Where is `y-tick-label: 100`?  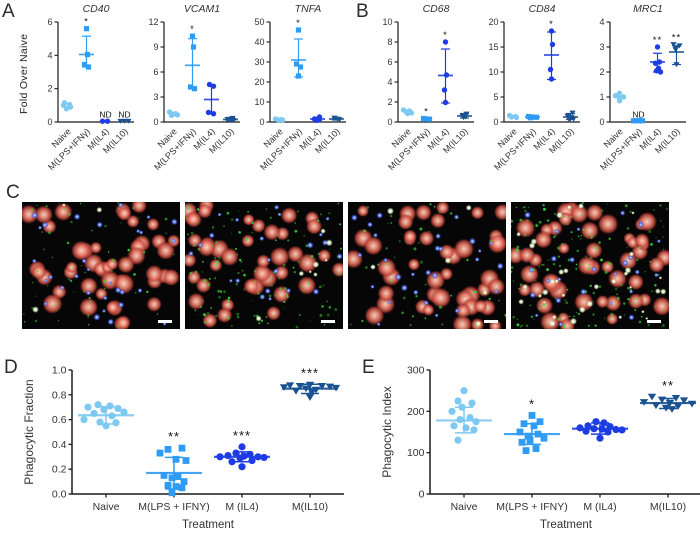
y-tick-label: 100 is located at coordinates (416, 453).